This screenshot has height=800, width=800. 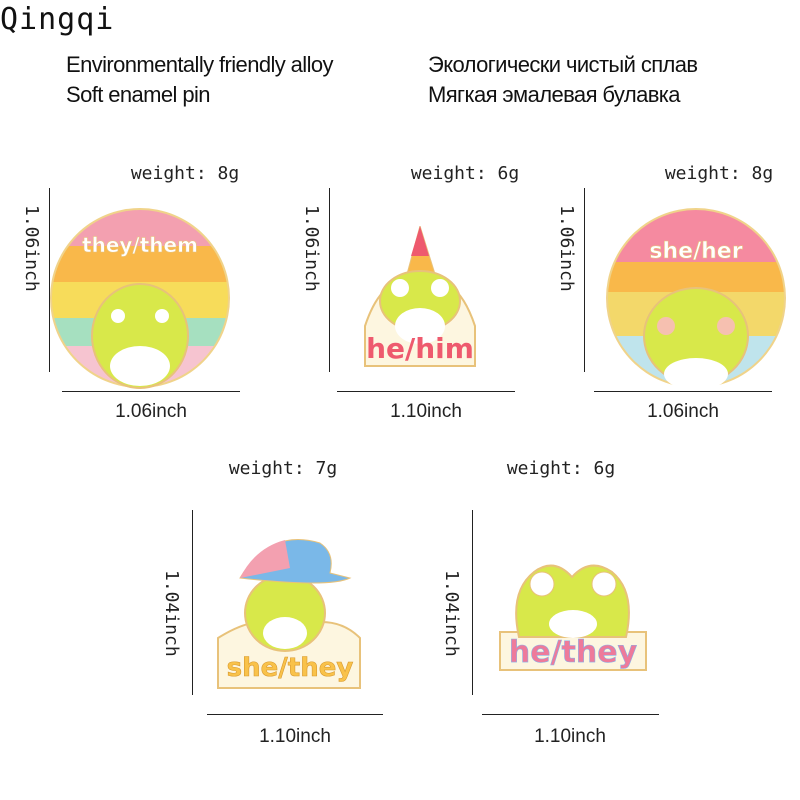 I want to click on pin3-weight: weight: 8g, so click(x=719, y=173).